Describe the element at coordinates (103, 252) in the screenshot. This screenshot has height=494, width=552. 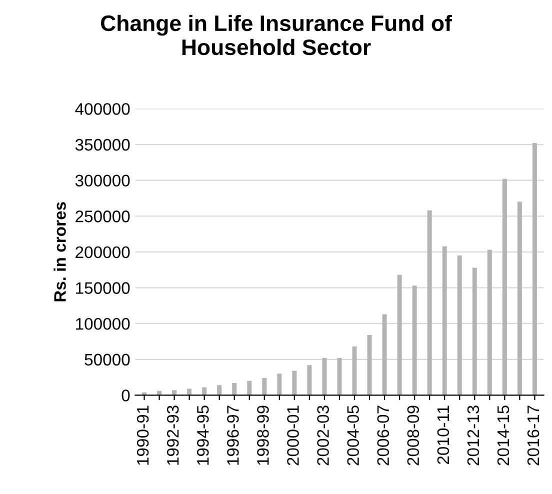
I see `y-tick-label: 200000` at that location.